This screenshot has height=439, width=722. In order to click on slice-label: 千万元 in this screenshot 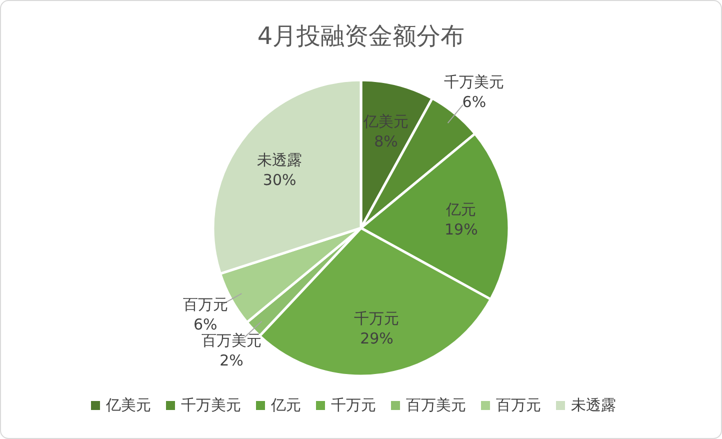, I will do `click(377, 318)`.